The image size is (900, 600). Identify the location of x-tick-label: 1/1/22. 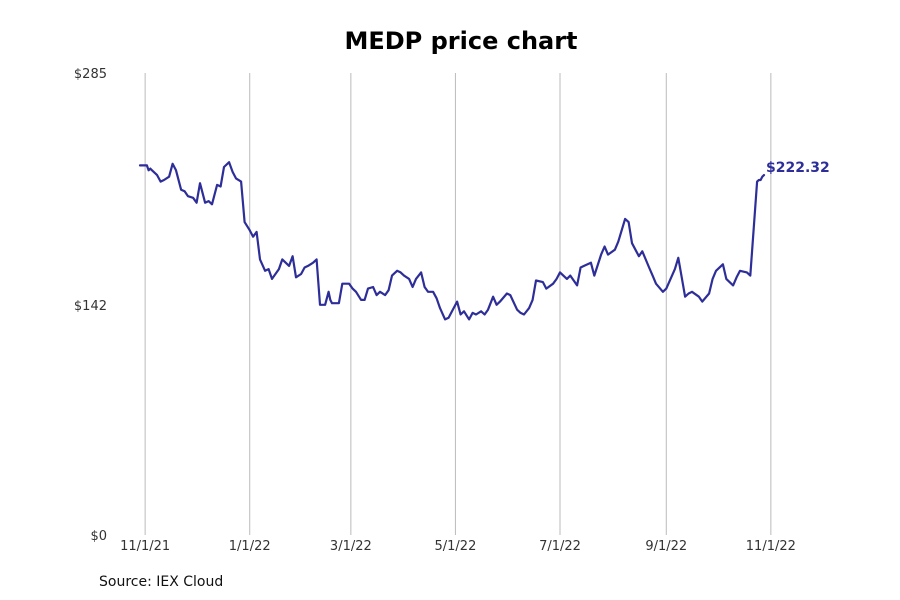
(250, 546).